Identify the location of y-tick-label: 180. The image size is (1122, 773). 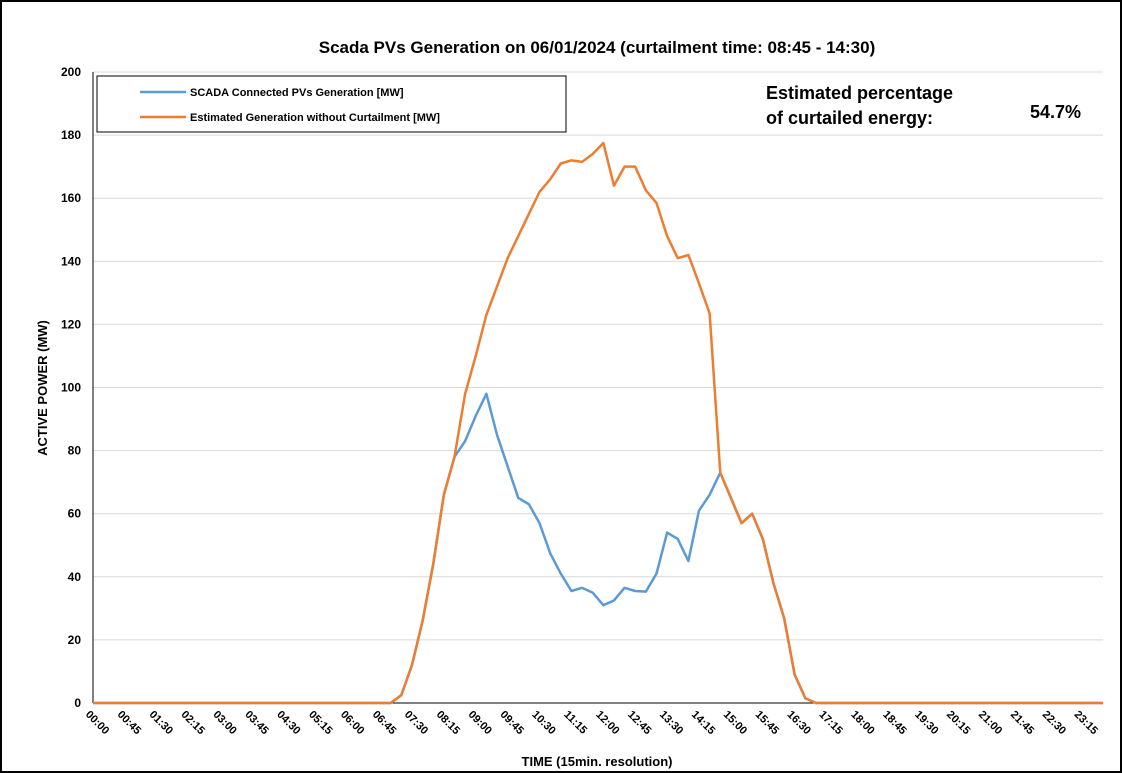
(71, 135).